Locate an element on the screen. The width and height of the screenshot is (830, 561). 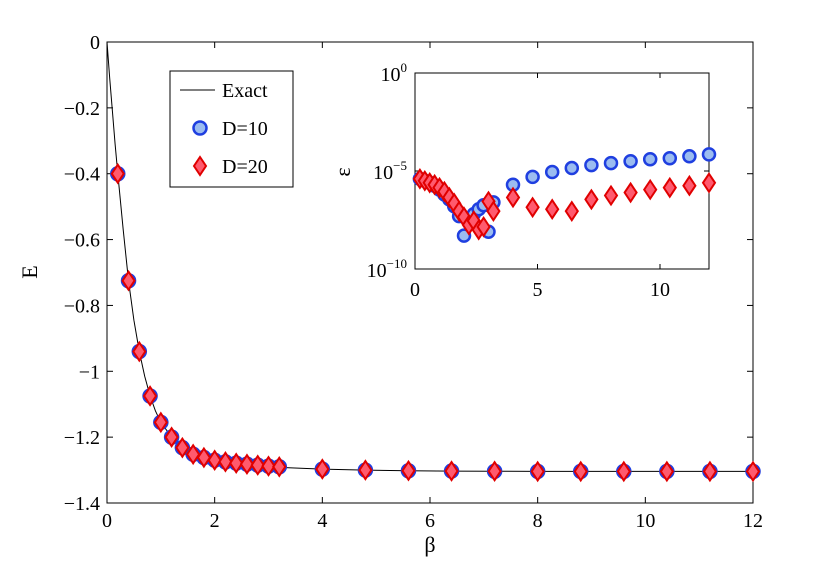
main-x-tick-label: 10 is located at coordinates (645, 521).